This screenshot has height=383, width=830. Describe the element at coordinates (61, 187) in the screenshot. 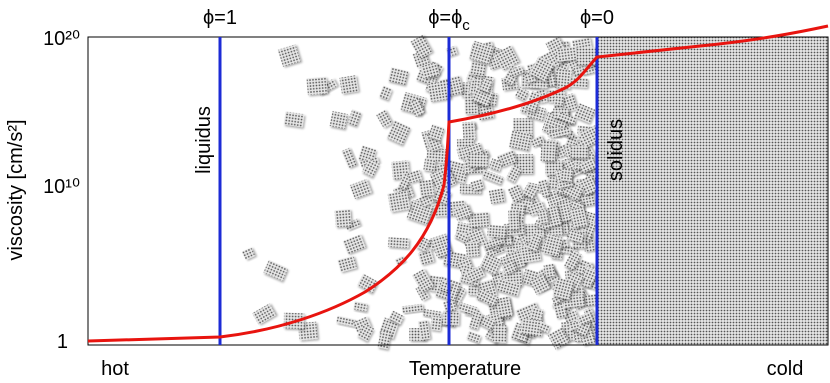

I see `y-tick-label: 10¹⁰` at that location.